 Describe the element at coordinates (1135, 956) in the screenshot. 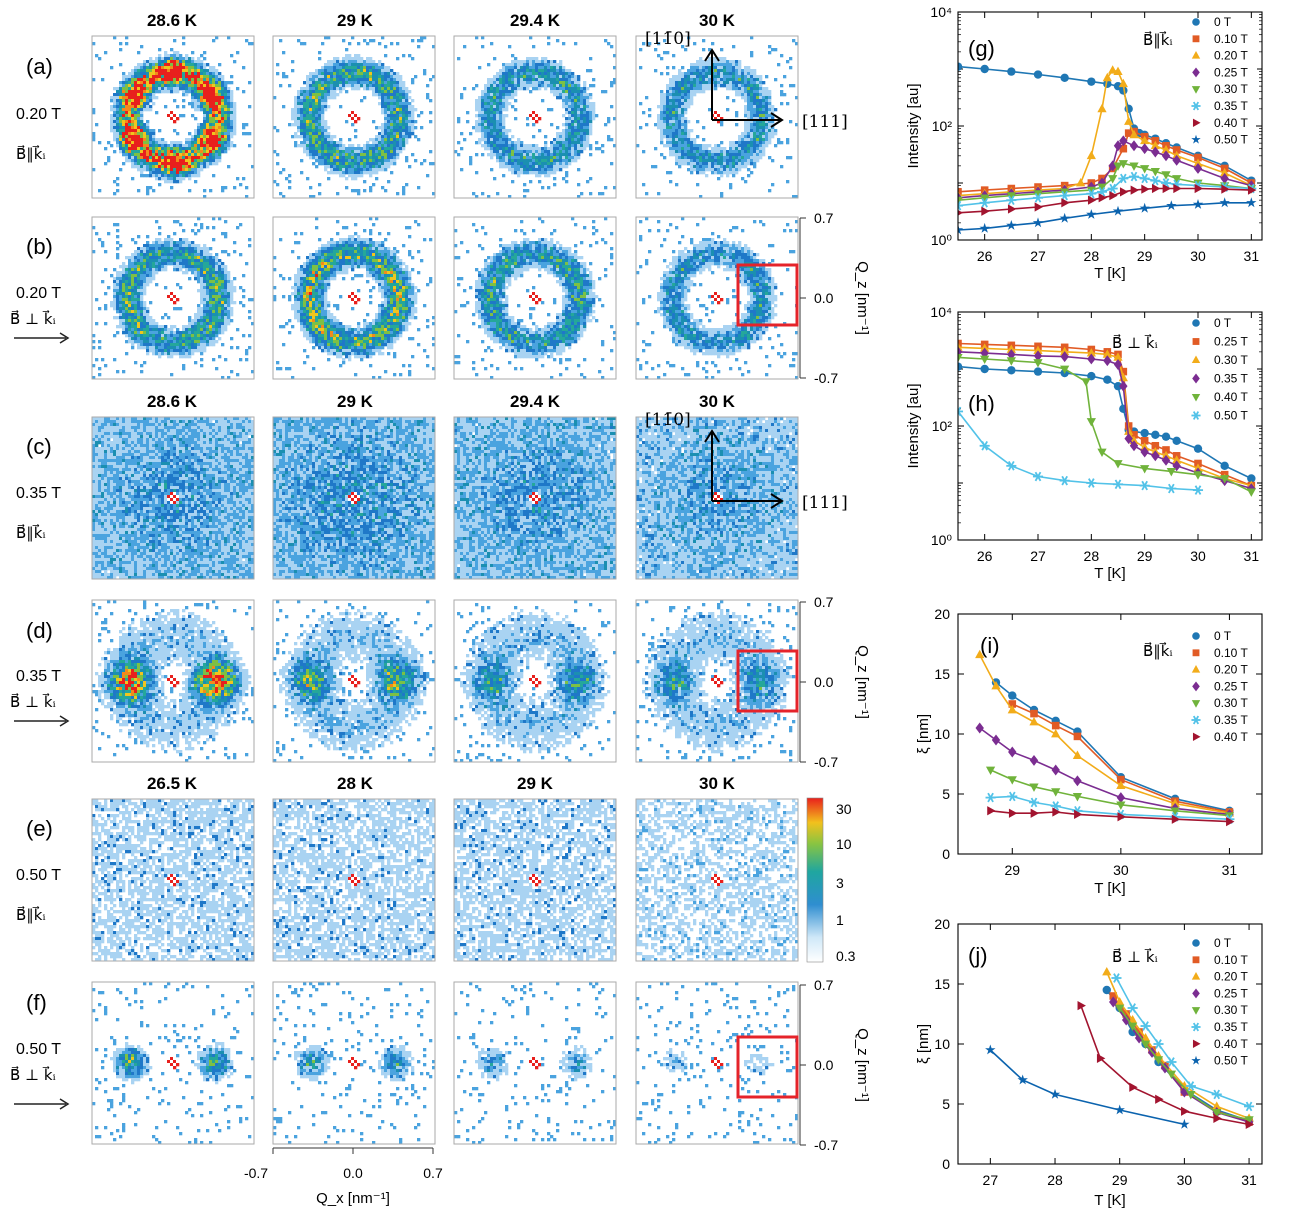

I see `geometry-label: B⃗ ⊥ k⃗ᵢ` at that location.